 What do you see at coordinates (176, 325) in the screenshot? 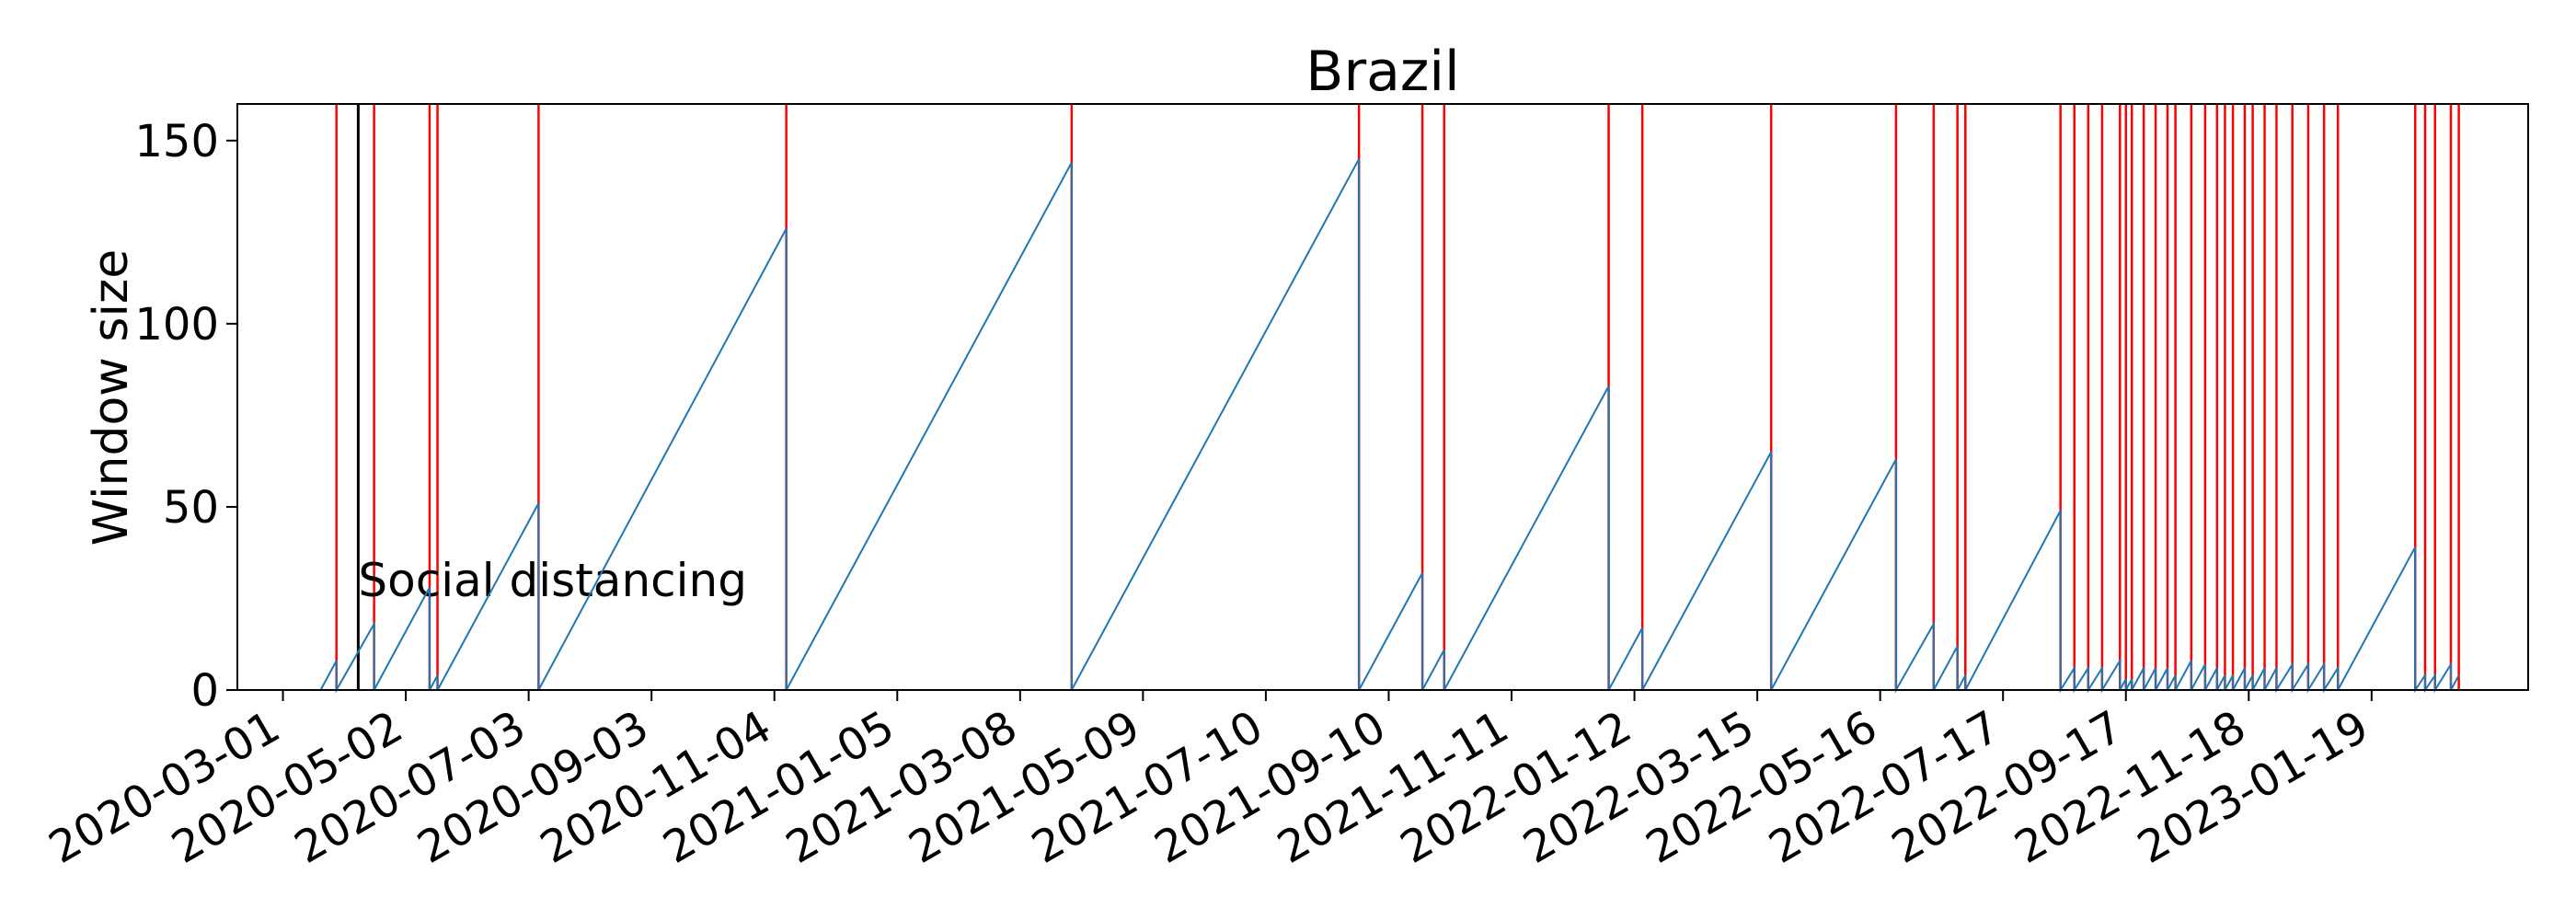
I see `y-tick-label: 100` at bounding box center [176, 325].